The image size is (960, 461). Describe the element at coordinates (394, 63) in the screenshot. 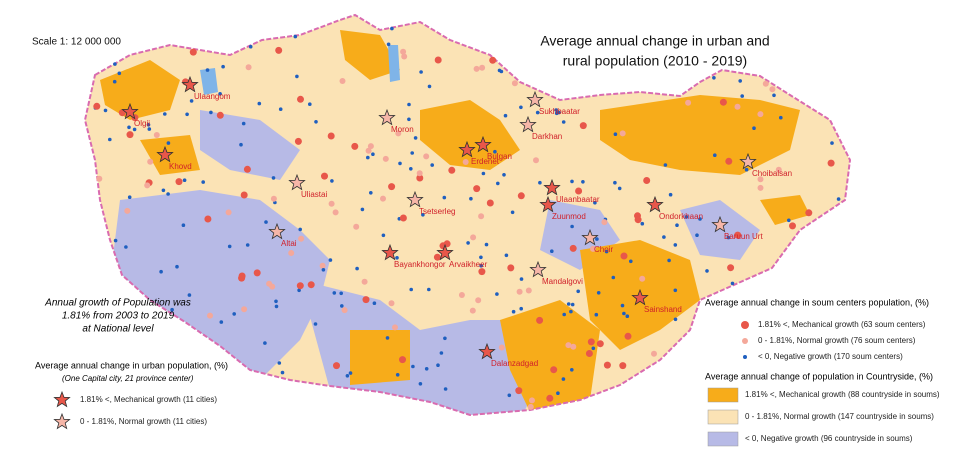

I see `lake` at that location.